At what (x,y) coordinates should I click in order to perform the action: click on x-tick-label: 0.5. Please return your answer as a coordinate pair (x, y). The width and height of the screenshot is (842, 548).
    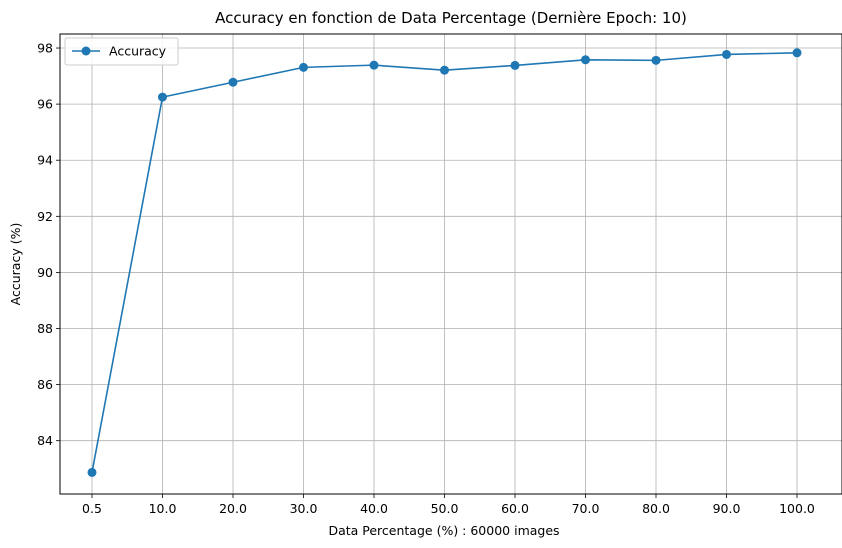
    Looking at the image, I should click on (92, 508).